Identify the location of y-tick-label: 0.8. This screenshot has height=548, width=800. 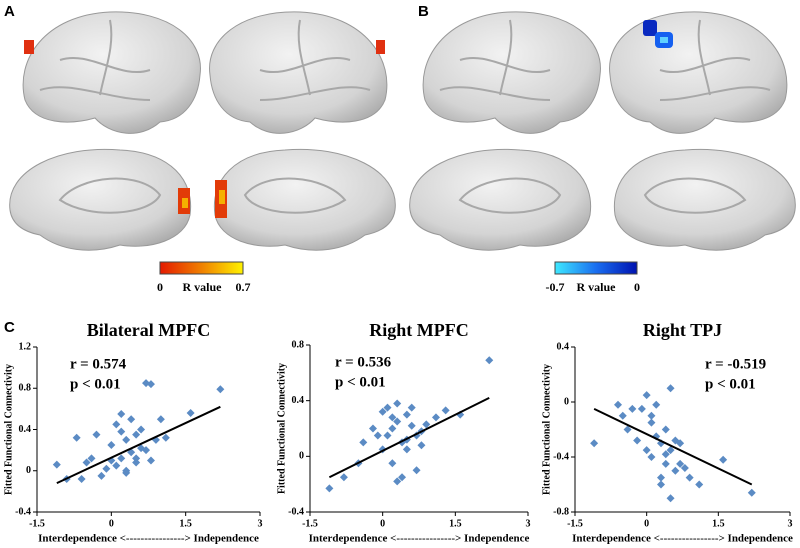
(298, 344).